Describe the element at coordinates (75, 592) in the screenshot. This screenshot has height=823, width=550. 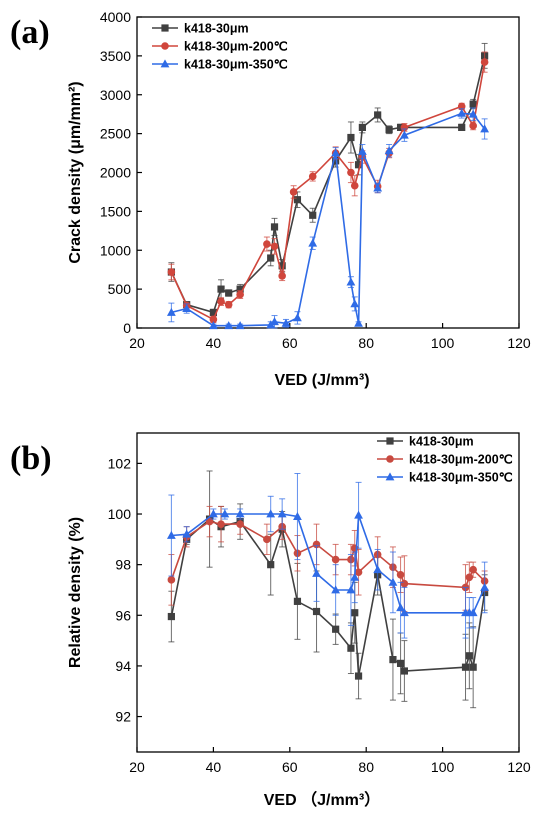
I see `y-axis-title: Relative density (%)` at that location.